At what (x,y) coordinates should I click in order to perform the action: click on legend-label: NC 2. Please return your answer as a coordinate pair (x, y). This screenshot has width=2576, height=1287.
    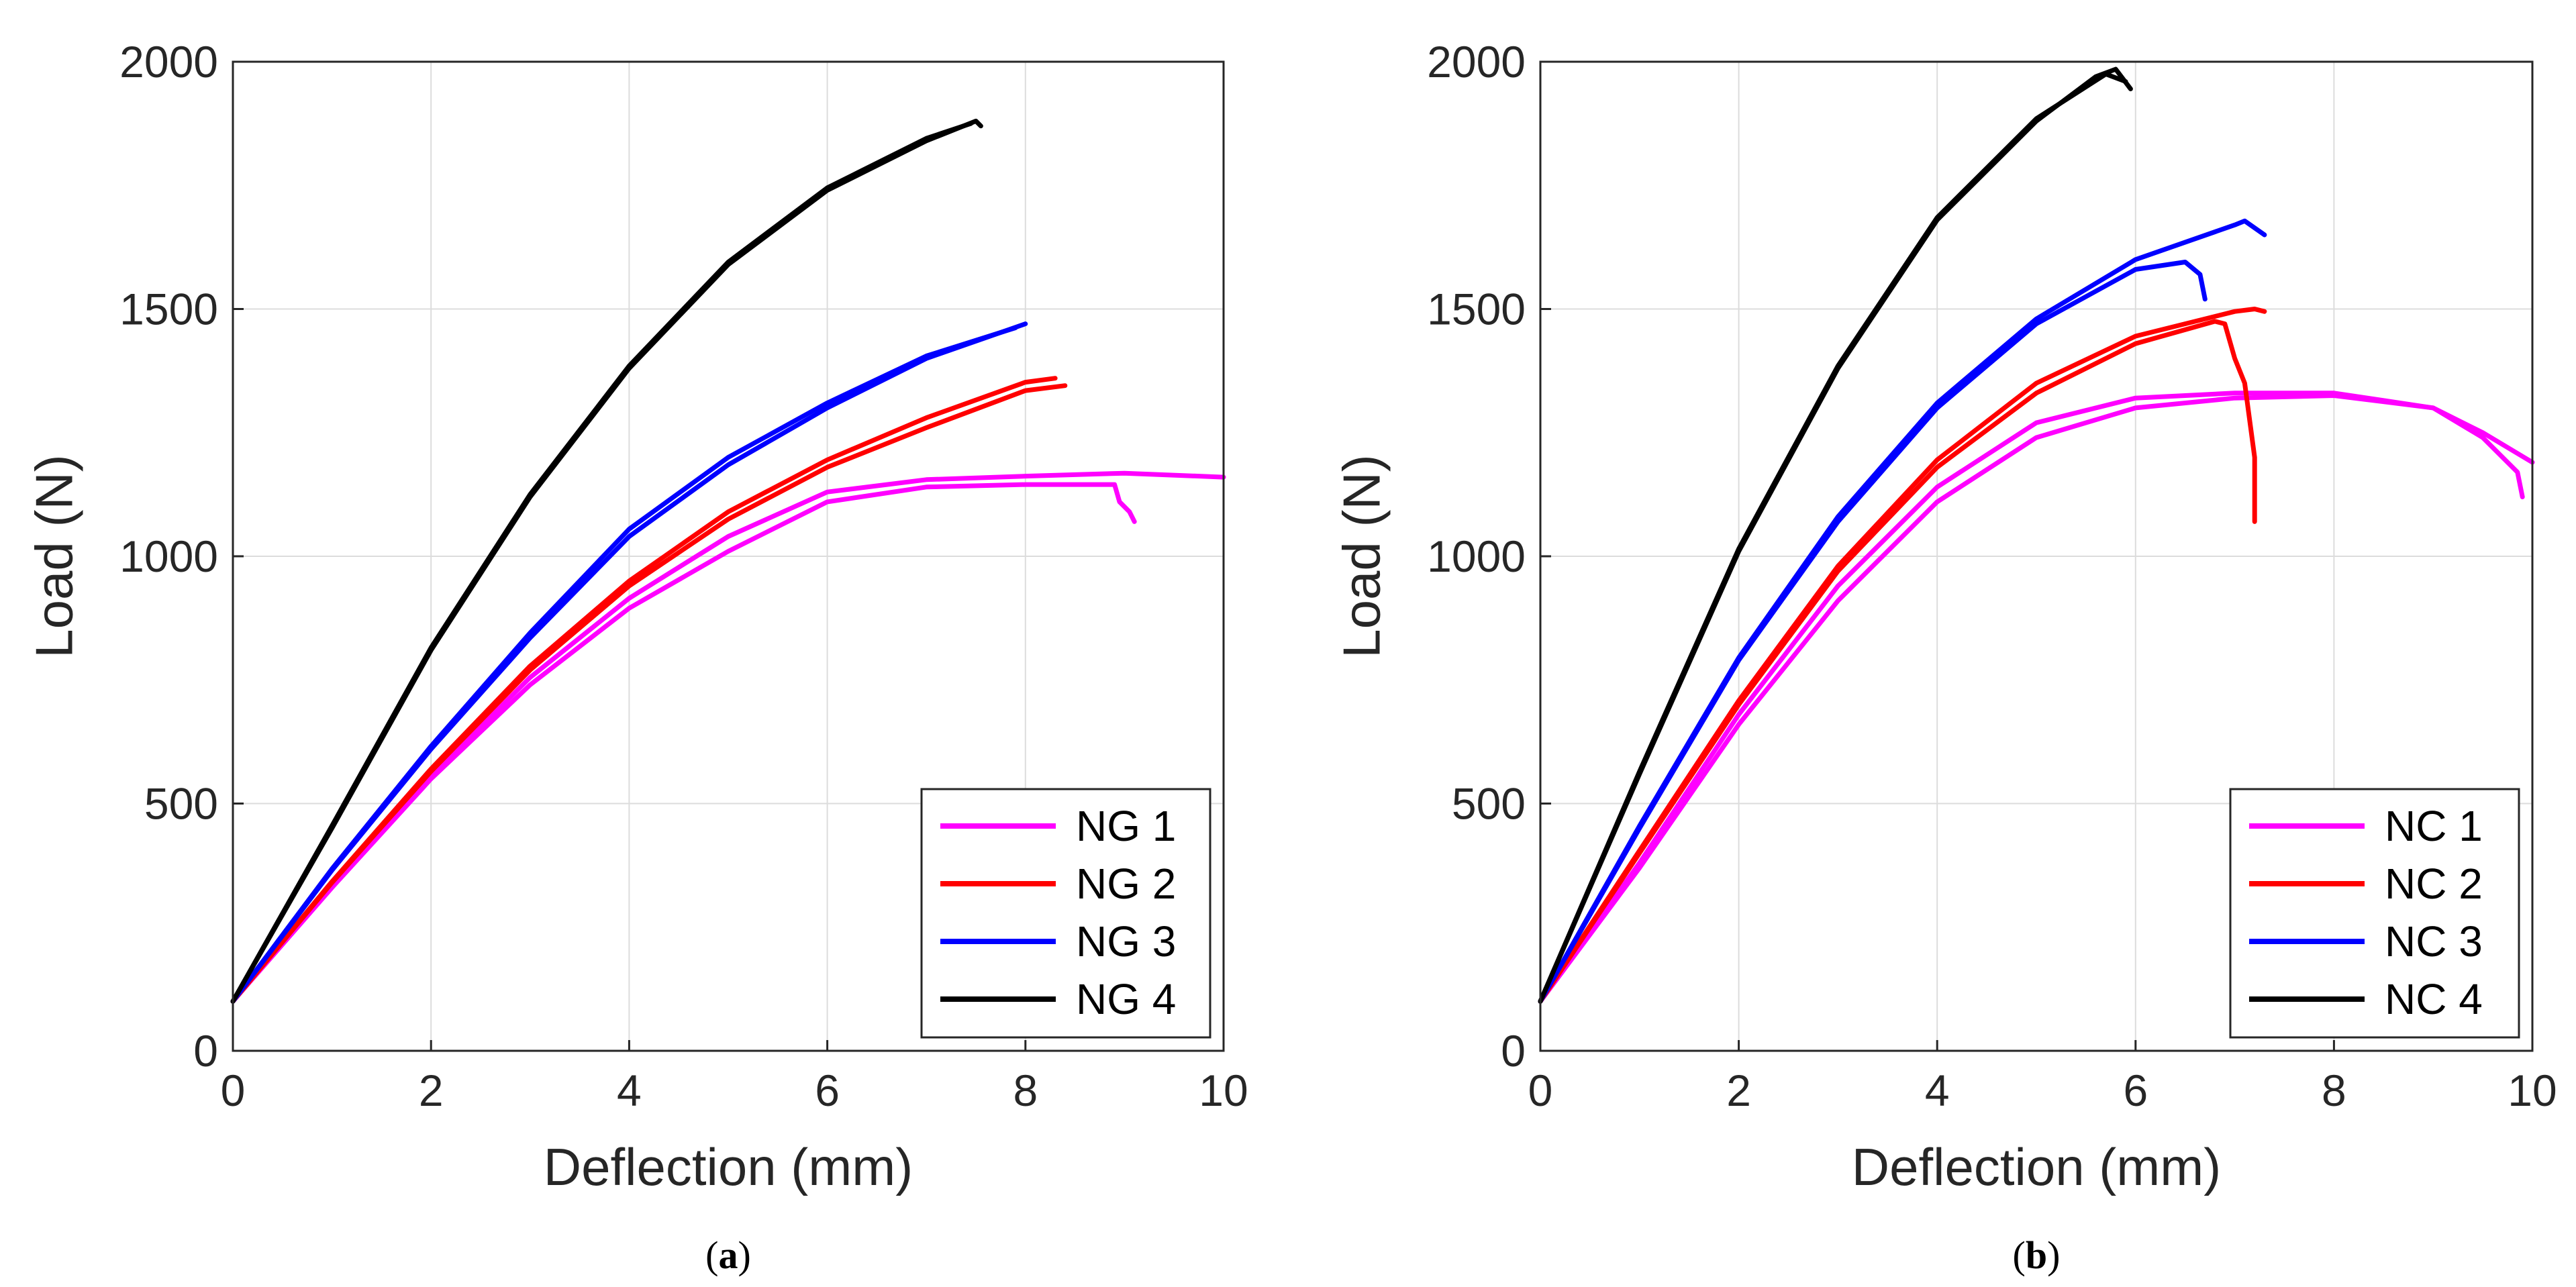
    Looking at the image, I should click on (2434, 884).